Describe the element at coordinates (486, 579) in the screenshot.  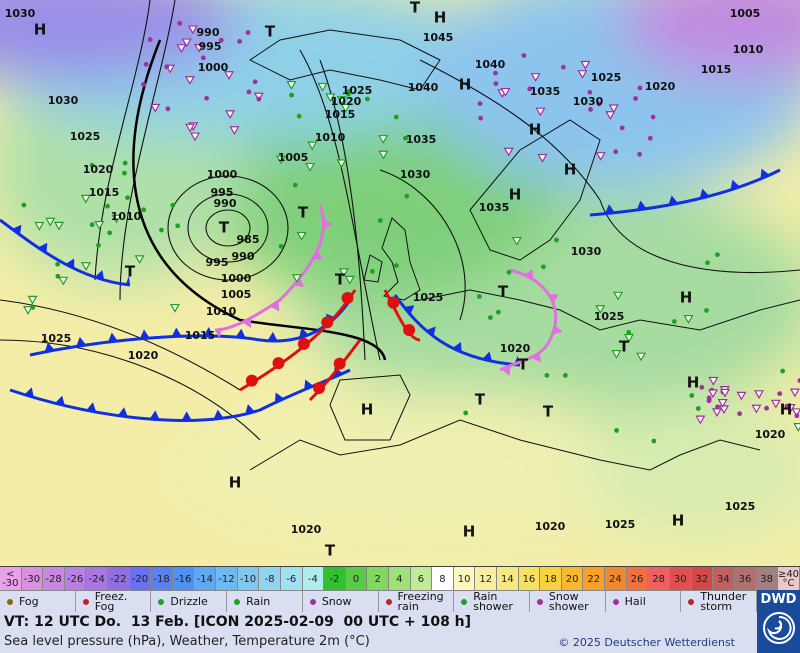
I see `scale-cell: 12` at that location.